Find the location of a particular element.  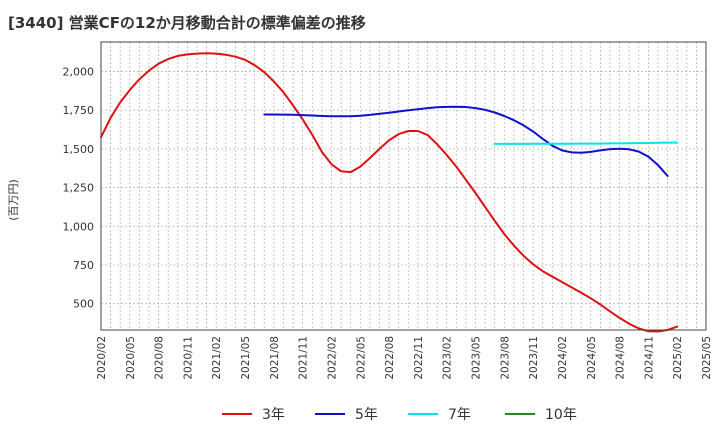

x-tick-label: 2023/02 is located at coordinates (448, 358).